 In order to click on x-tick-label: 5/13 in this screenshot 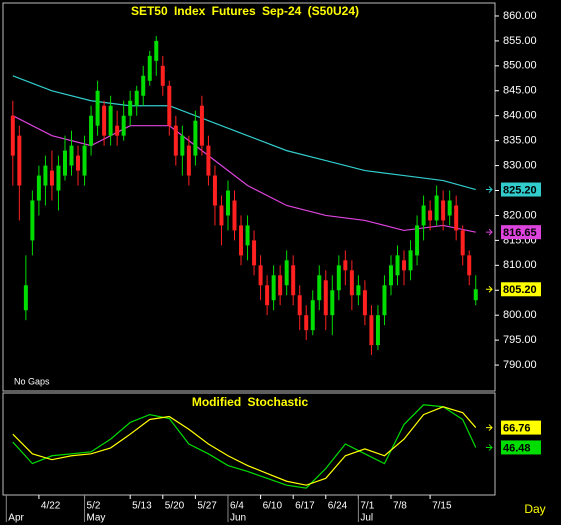, I will do `click(142, 506)`.